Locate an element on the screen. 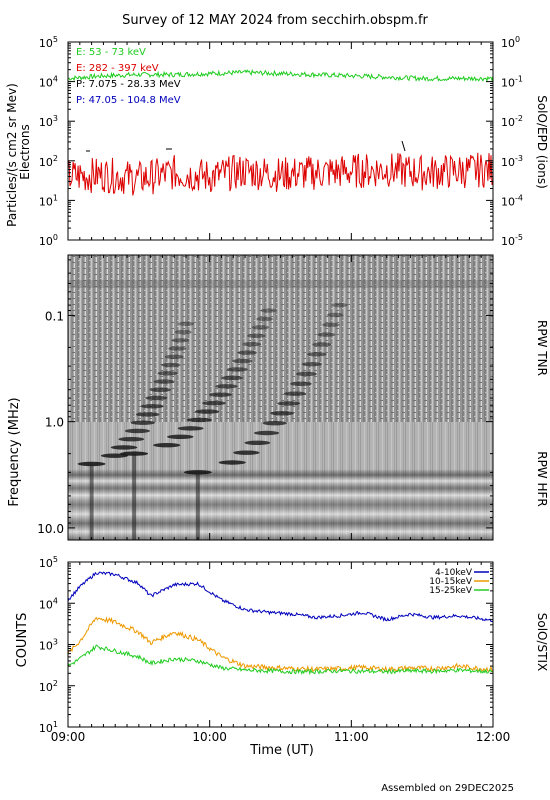  stix-legend-label: 4-10keV is located at coordinates (454, 573).